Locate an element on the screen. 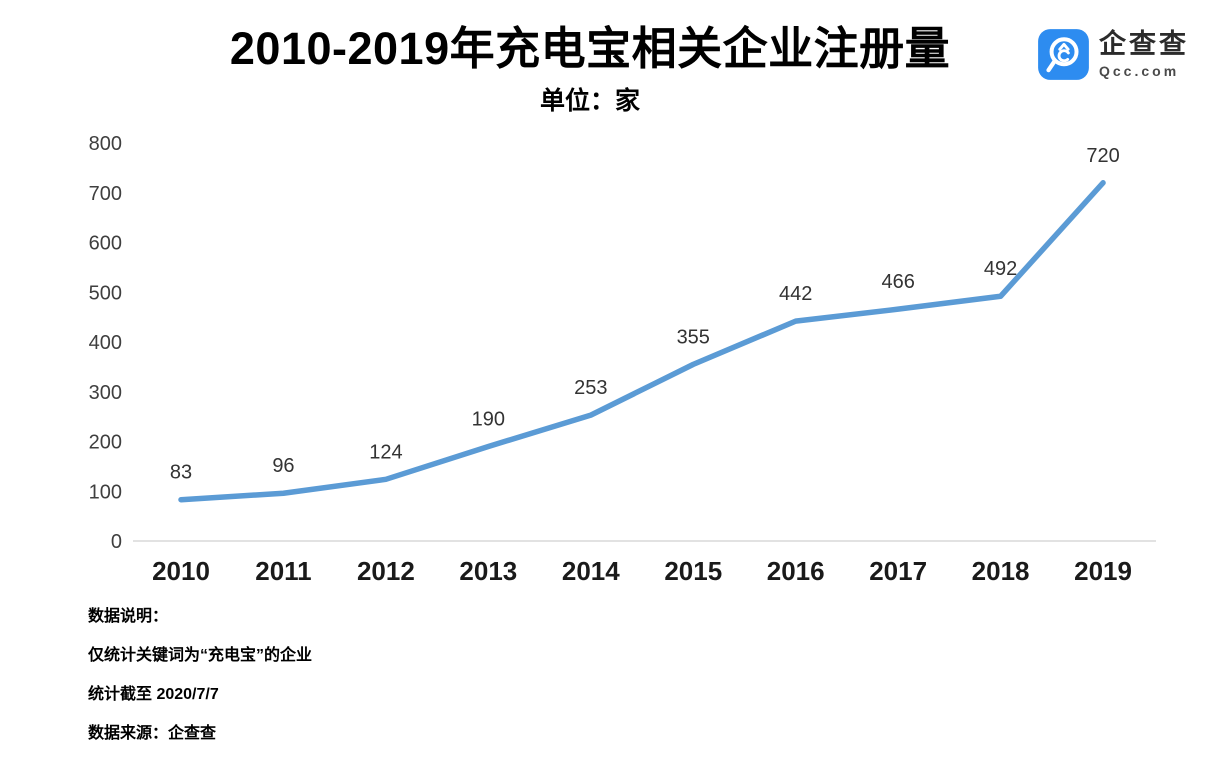  y-axis-tick-label: 500 is located at coordinates (105, 293).